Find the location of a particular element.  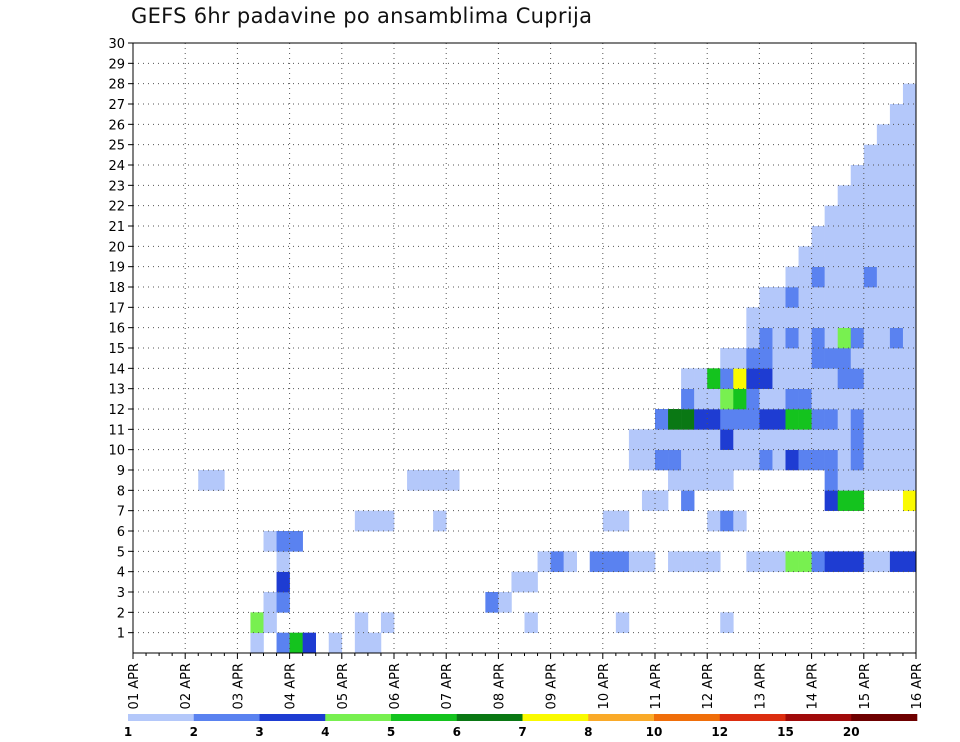

colorbar-label: 15 is located at coordinates (785, 732).